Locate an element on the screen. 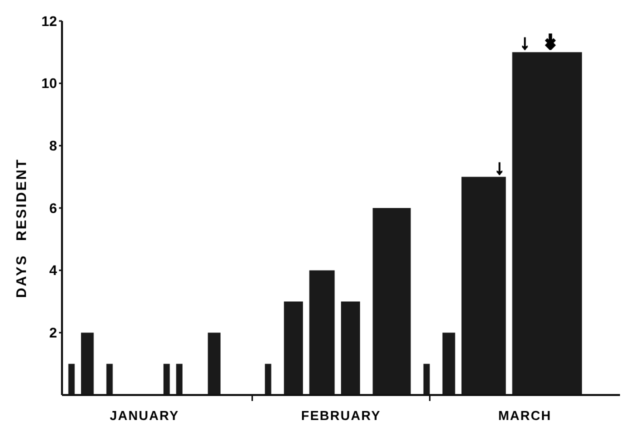 The height and width of the screenshot is (428, 625). x-tick-label: JANUARY is located at coordinates (145, 415).